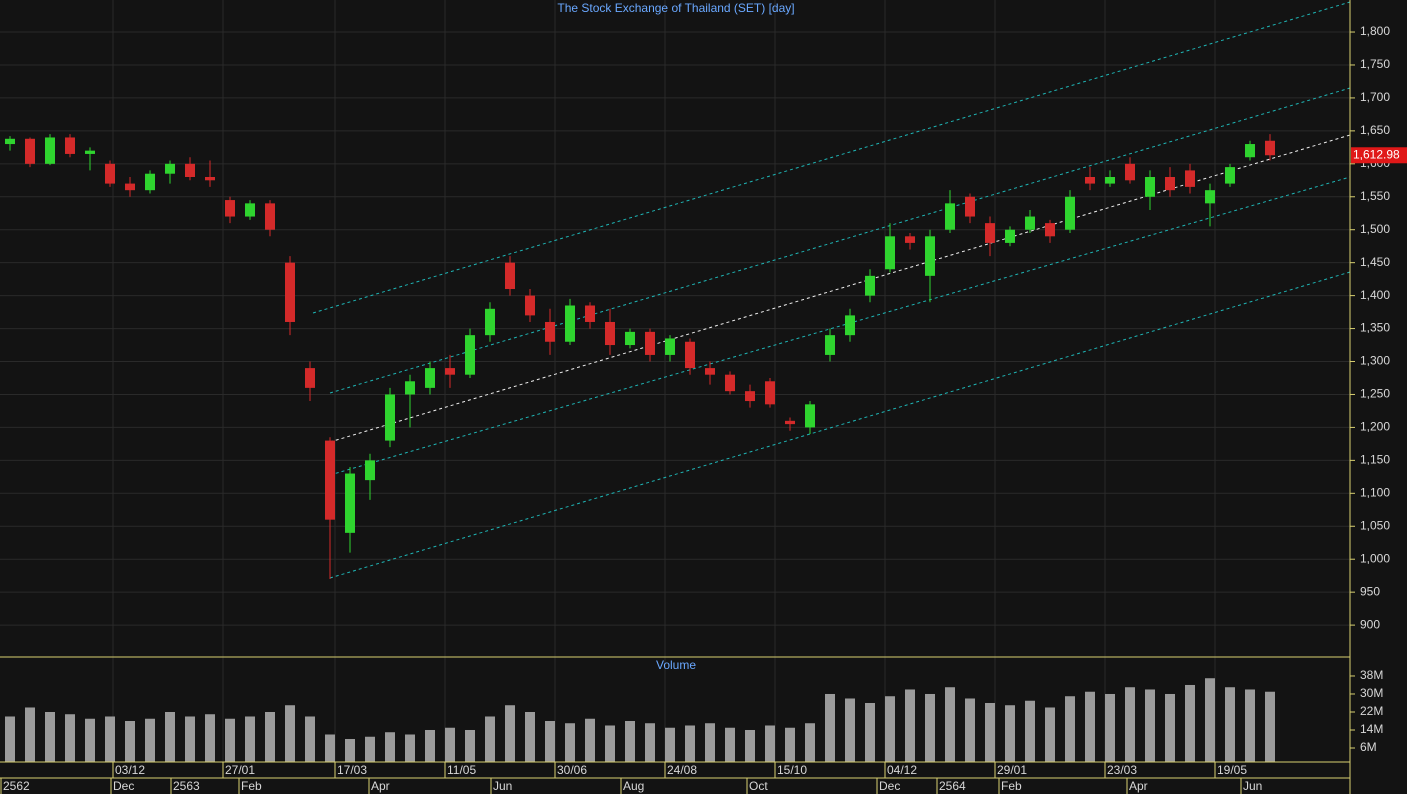 The height and width of the screenshot is (794, 1407). What do you see at coordinates (1375, 492) in the screenshot?
I see `y-tick-label: 1,100` at bounding box center [1375, 492].